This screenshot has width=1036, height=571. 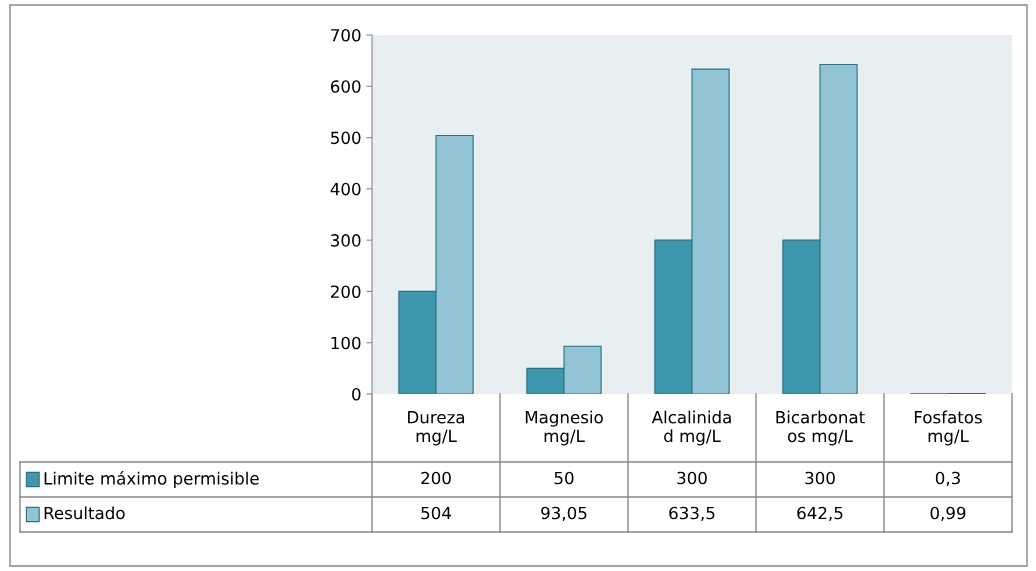 I want to click on data-label: 0,3, so click(x=947, y=479).